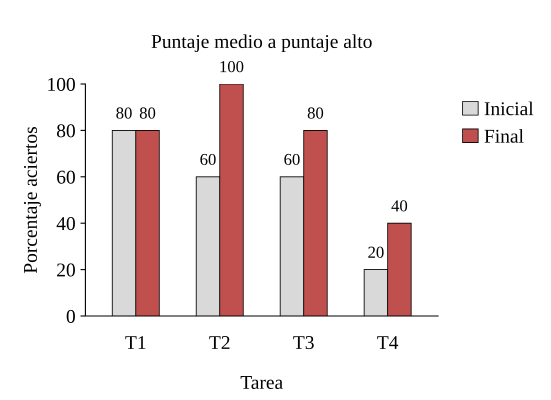 The height and width of the screenshot is (400, 551). I want to click on y-tick-label: 60, so click(66, 177).